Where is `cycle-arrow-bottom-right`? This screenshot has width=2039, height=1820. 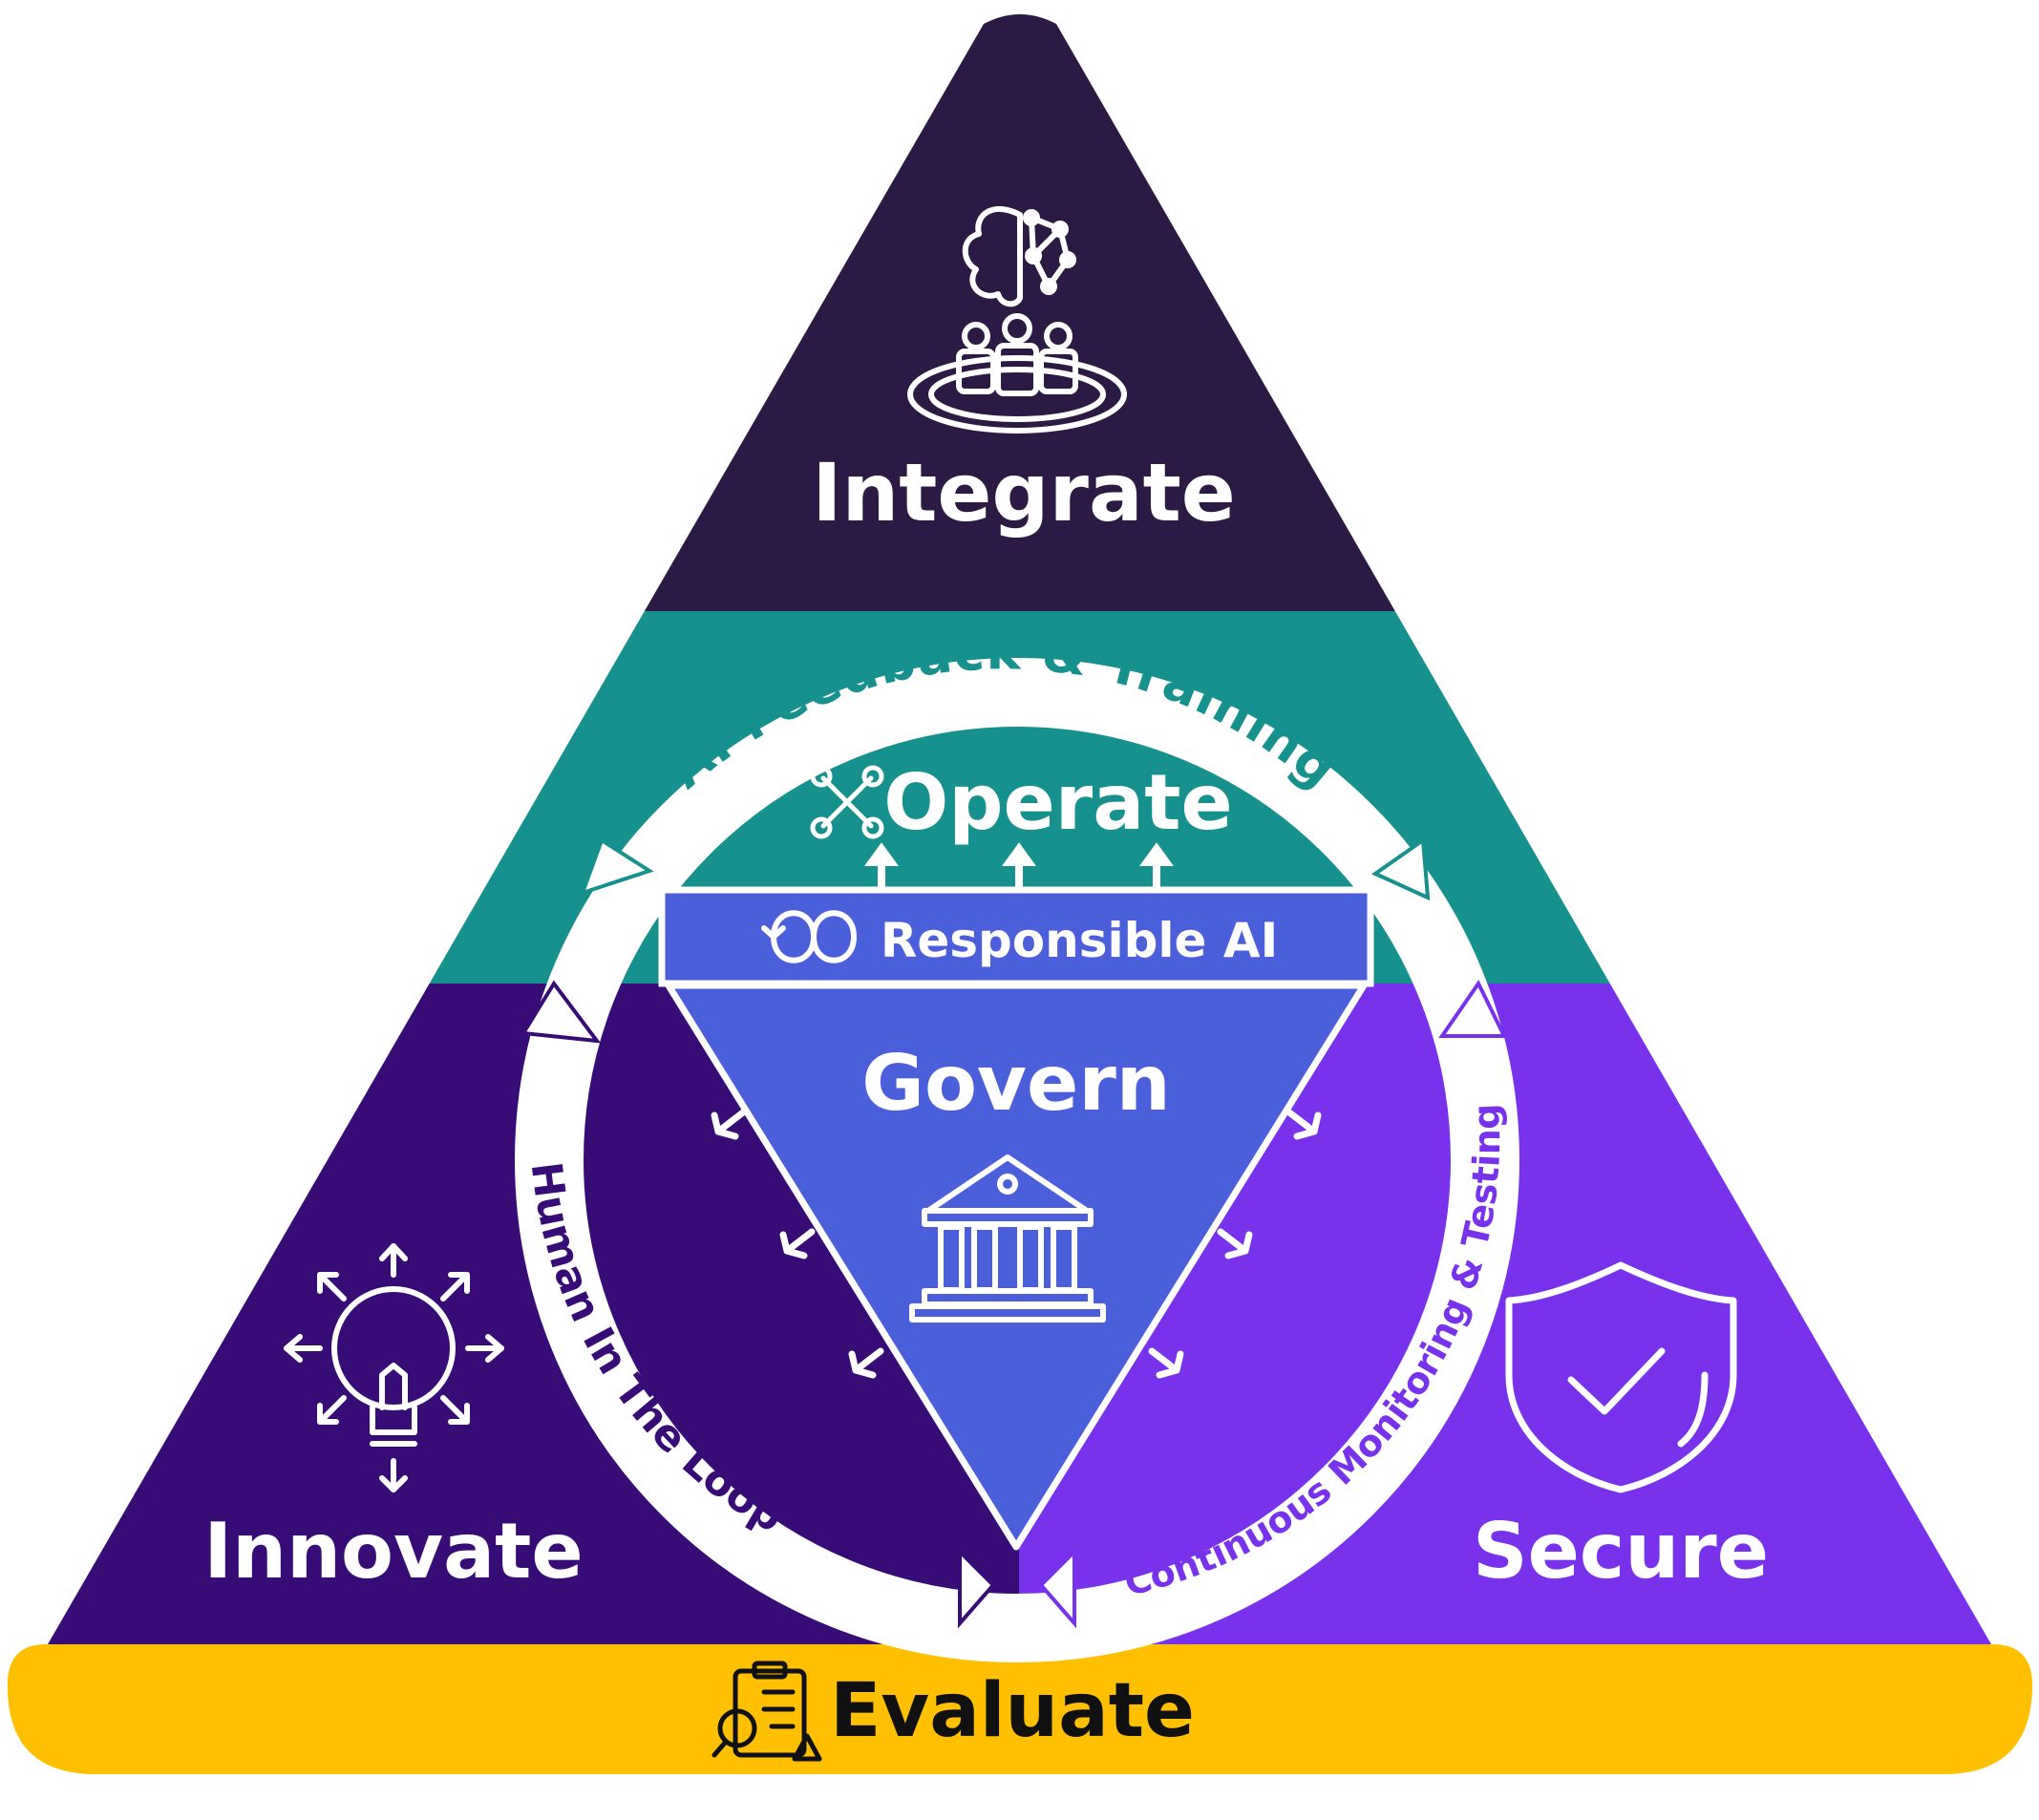 cycle-arrow-bottom-right is located at coordinates (1057, 1588).